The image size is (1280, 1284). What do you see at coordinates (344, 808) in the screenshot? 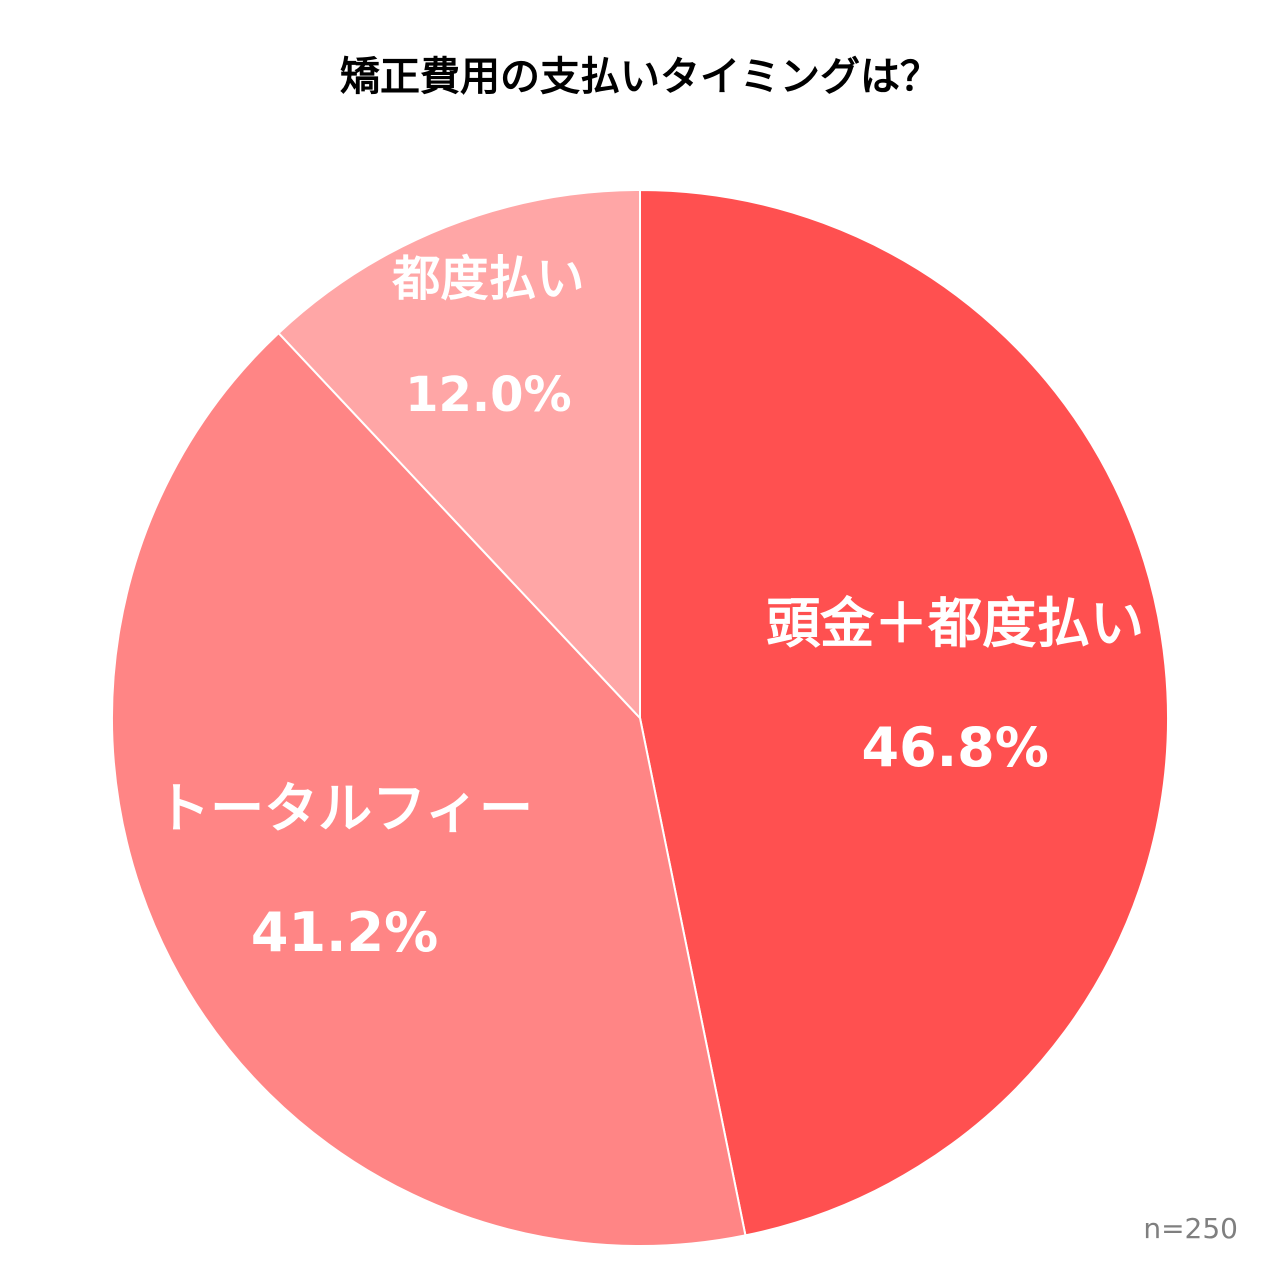
I see `slice-name-label-2: トータルフィー` at bounding box center [344, 808].